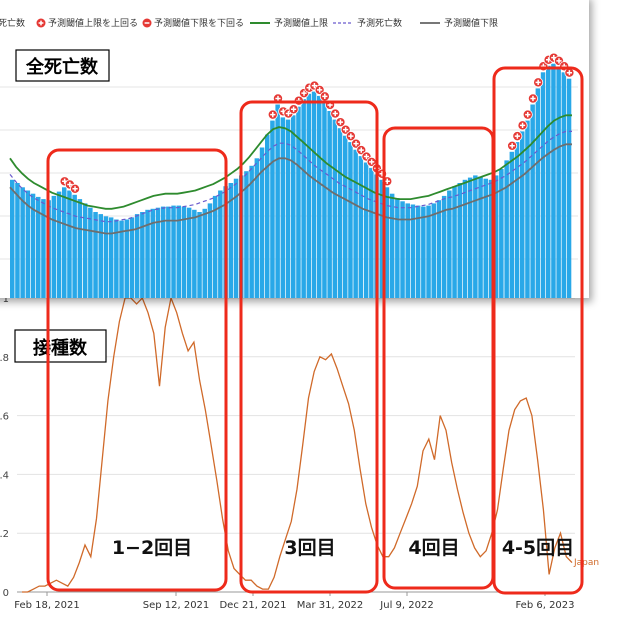 The image size is (619, 619). Describe the element at coordinates (538, 548) in the screenshot. I see `vaccination-round-label: 4-5回目` at that location.